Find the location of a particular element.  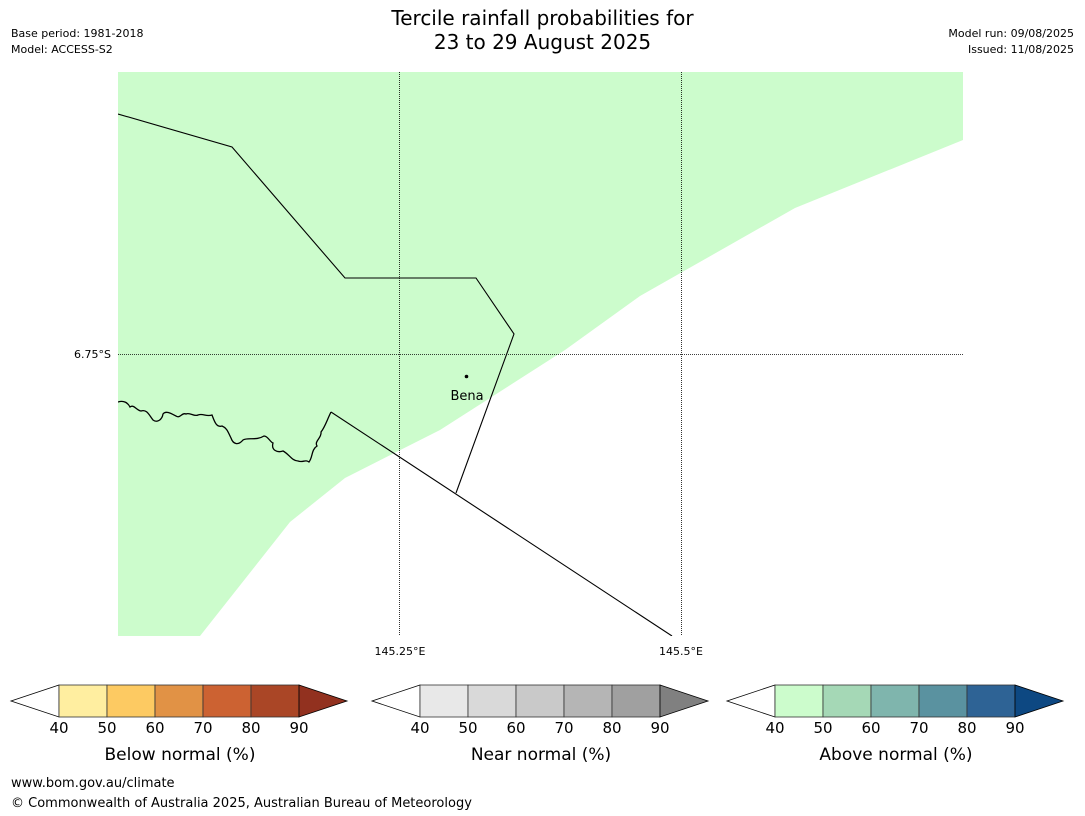

bena-label: Bena is located at coordinates (466, 396).